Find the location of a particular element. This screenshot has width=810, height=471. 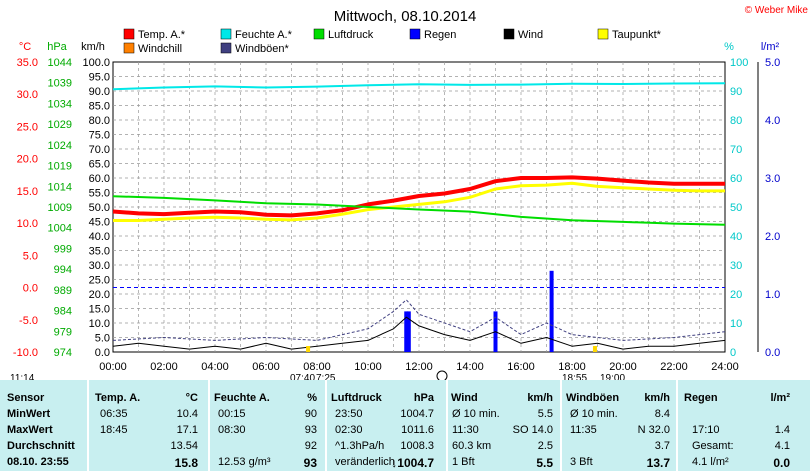

temp-tick-label: 25.0 is located at coordinates (27, 127).